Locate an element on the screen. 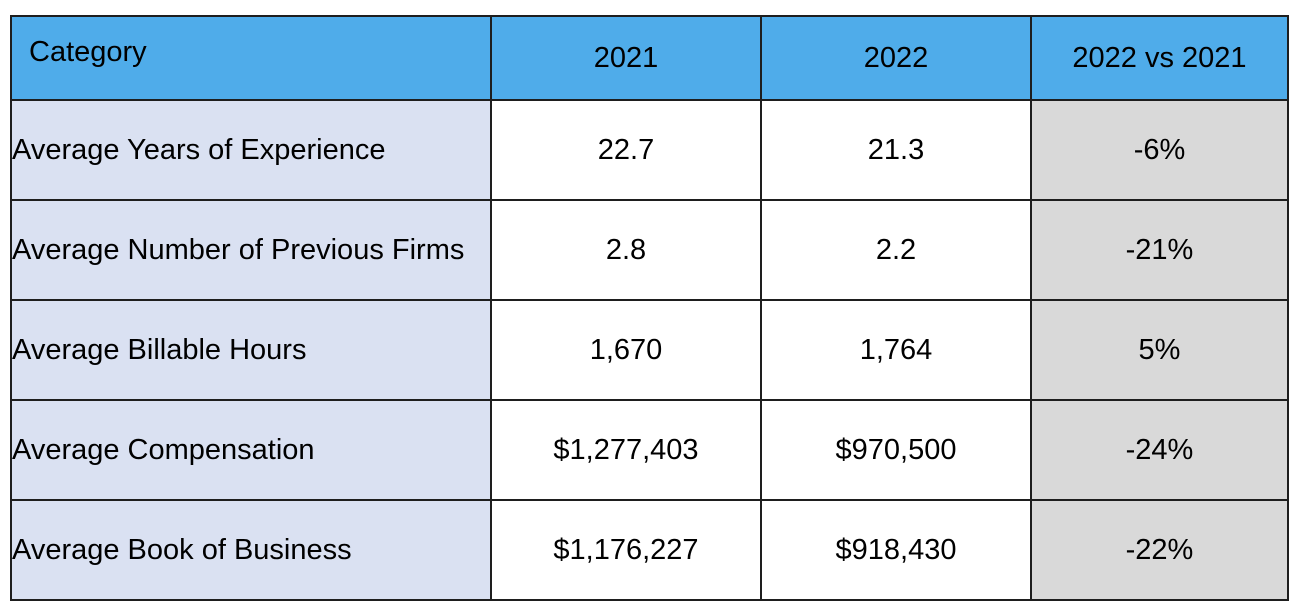 Image resolution: width=1298 pixels, height=612 pixels. row-value-2021: $1,176,227 is located at coordinates (626, 550).